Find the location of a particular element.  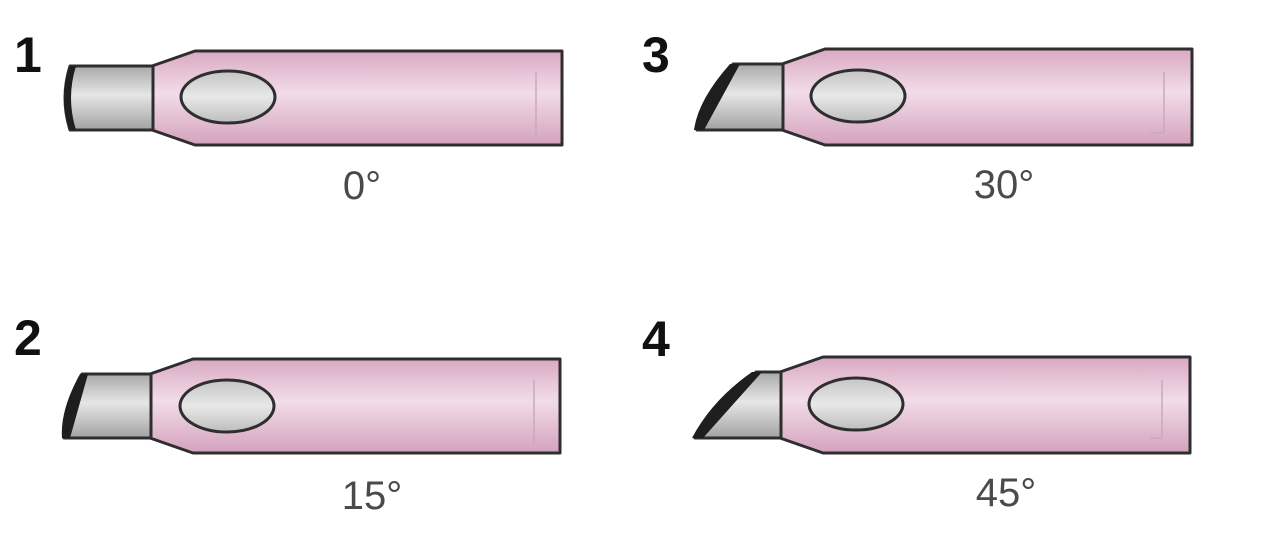

endoscope-panel-1: 1 0° is located at coordinates (289, 117).